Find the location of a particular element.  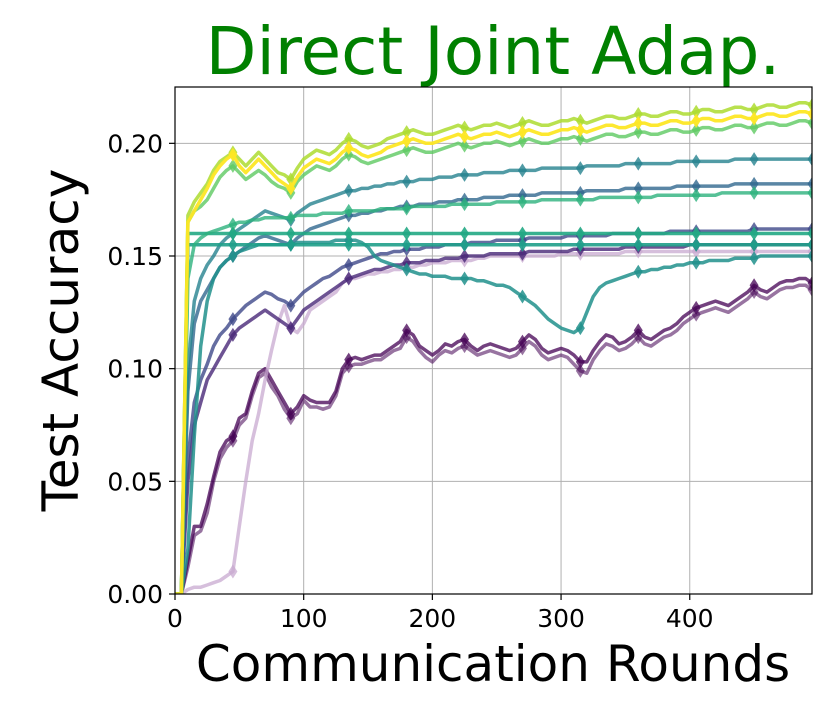

chart-title: Direct Joint Adap. is located at coordinates (493, 51).